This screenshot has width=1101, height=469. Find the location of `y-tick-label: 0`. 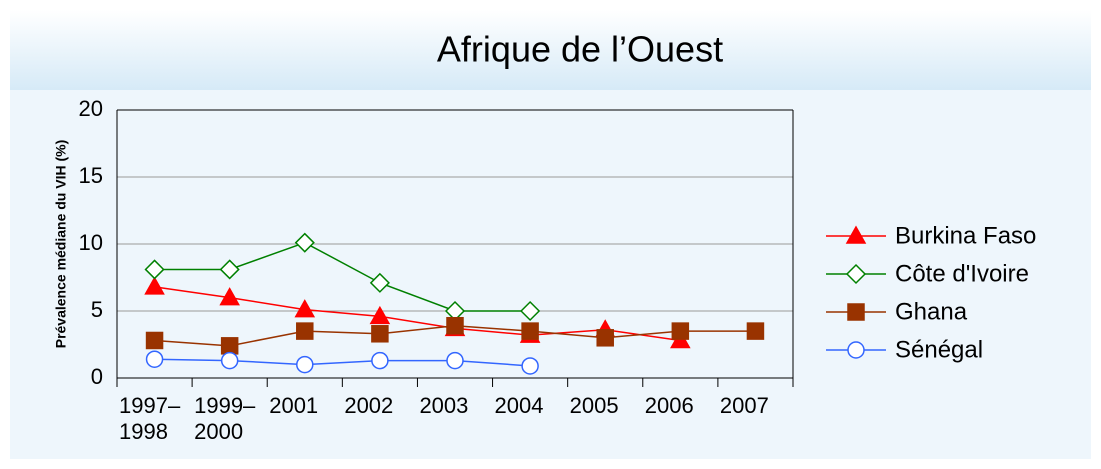

y-tick-label: 0 is located at coordinates (97, 376).